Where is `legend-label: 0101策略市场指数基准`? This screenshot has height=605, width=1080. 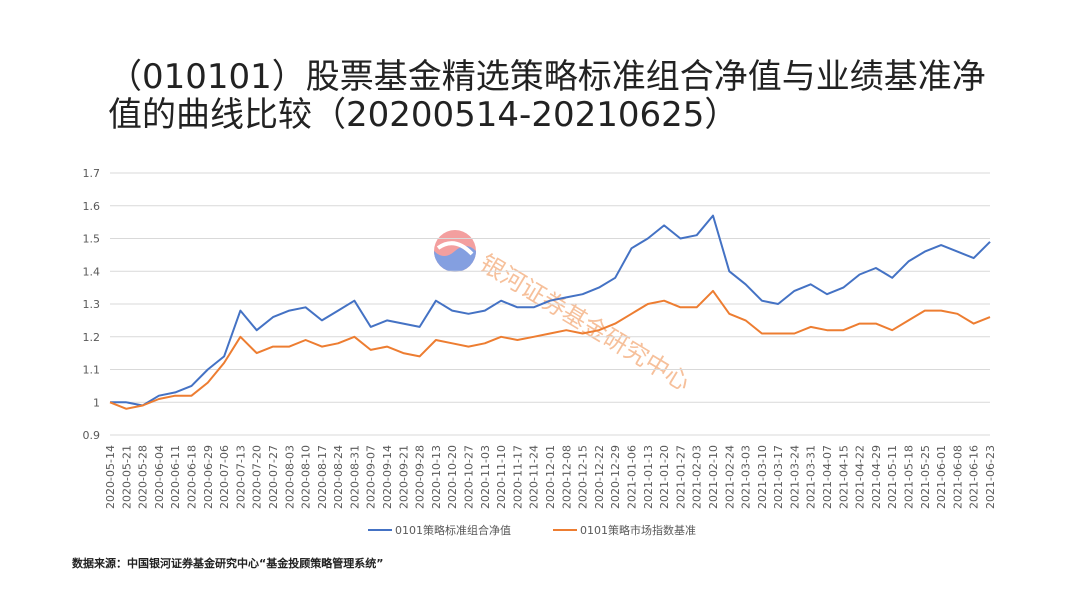 legend-label: 0101策略市场指数基准 is located at coordinates (638, 530).